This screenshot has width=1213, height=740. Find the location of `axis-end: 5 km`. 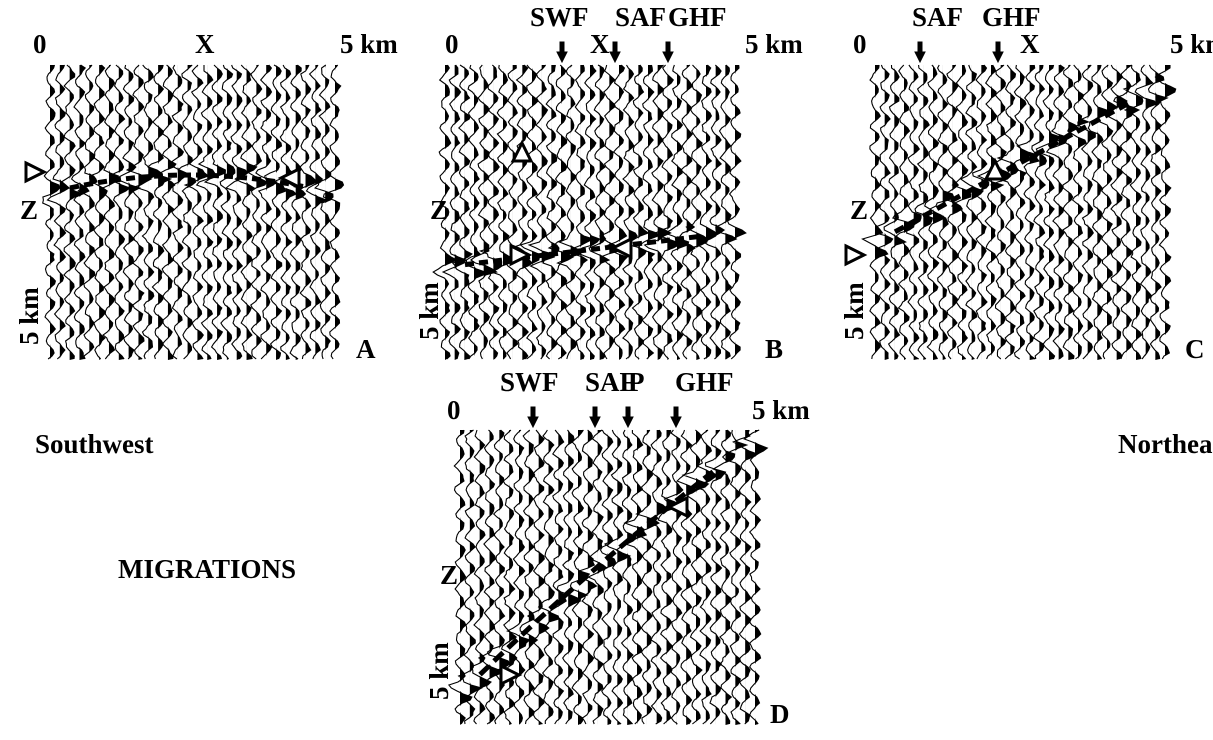

axis-end: 5 km is located at coordinates (369, 44).